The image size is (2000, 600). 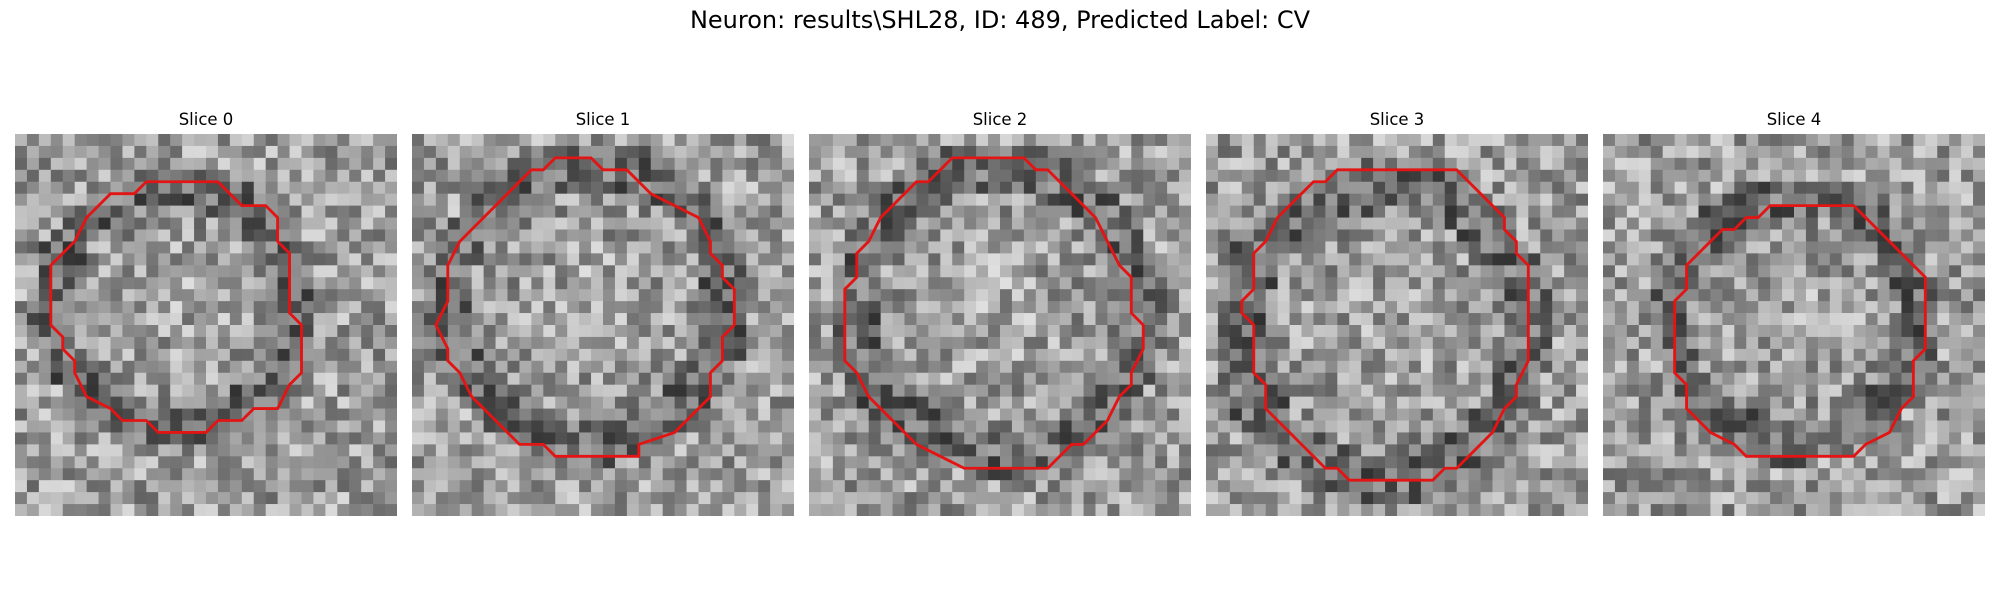 I want to click on slice-title: Slice 2, so click(x=1000, y=119).